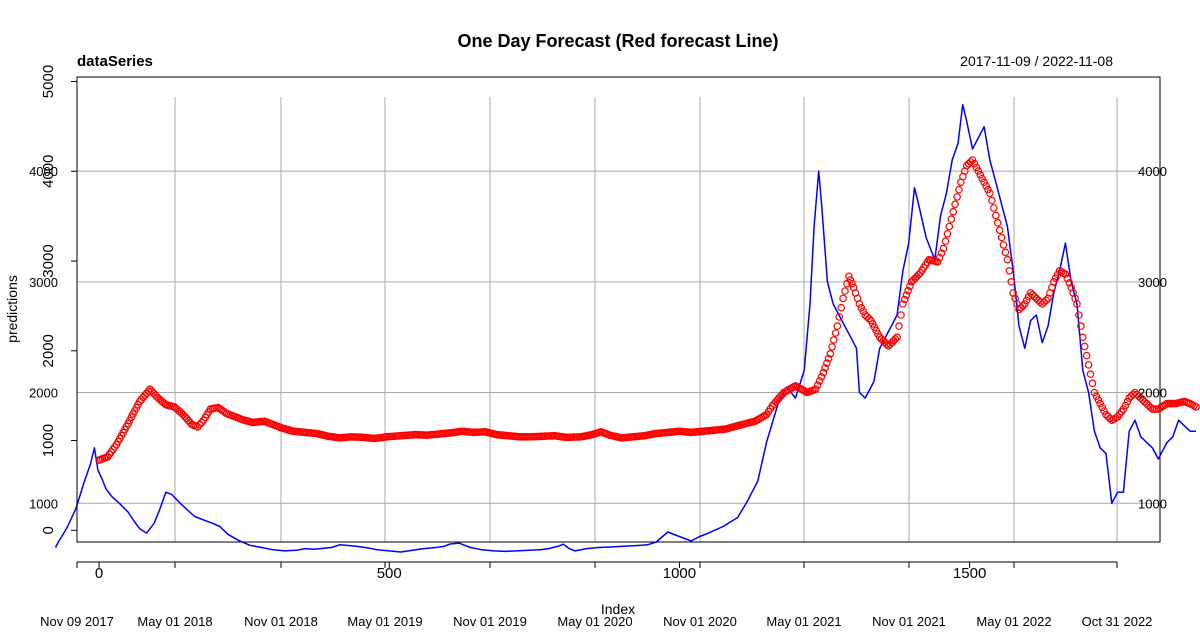 The width and height of the screenshot is (1200, 639). I want to click on x-date-tick-label: May 01 2019, so click(384, 621).